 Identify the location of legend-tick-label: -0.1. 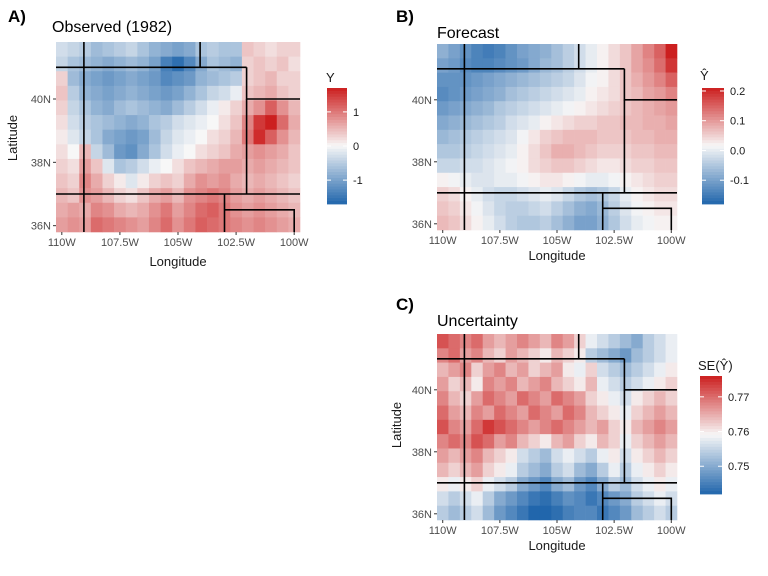
(739, 181).